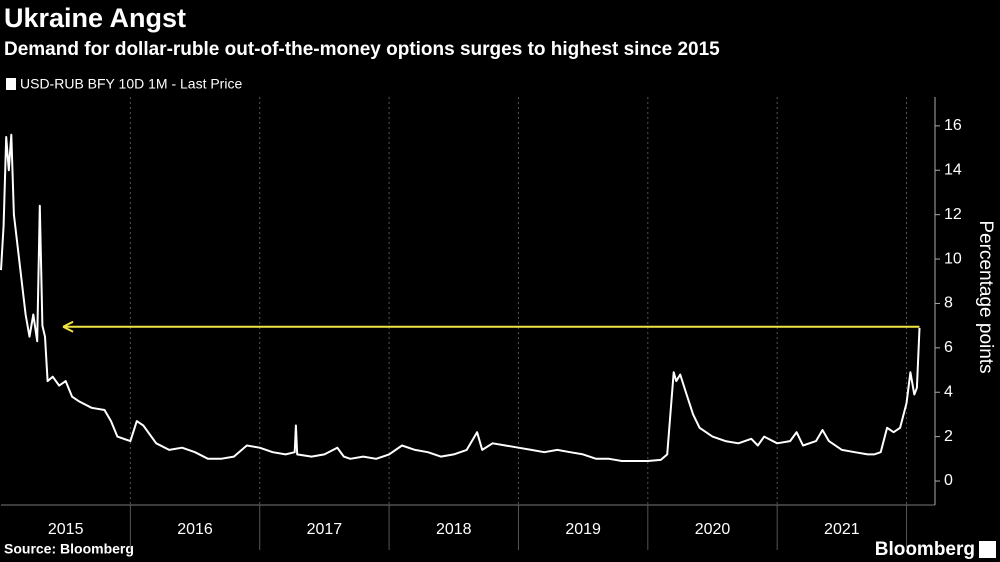  I want to click on x-tick-label: 2021, so click(842, 529).